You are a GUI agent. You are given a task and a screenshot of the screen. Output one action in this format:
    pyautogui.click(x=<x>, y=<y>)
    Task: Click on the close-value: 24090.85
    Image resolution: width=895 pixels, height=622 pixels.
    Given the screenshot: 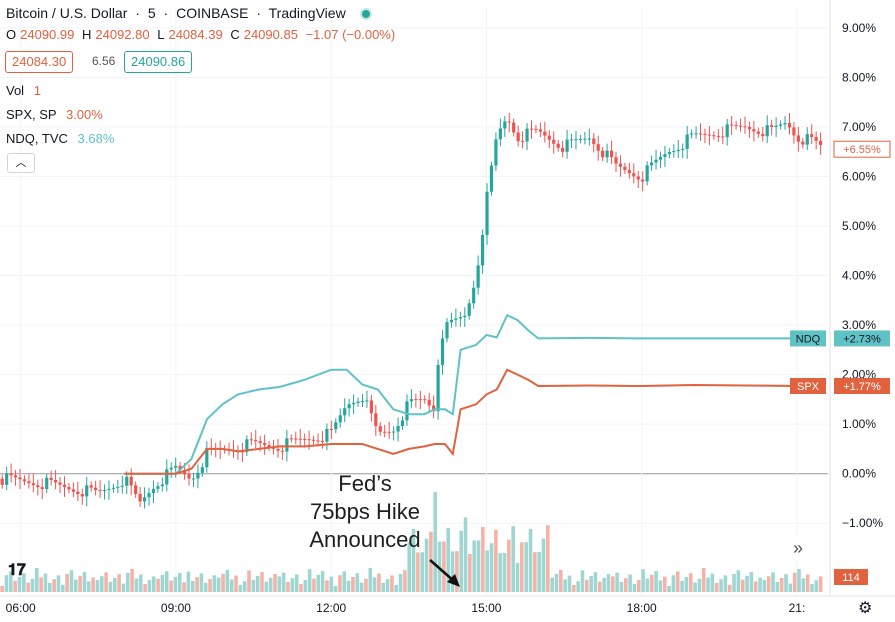 What is the action you would take?
    pyautogui.click(x=270, y=34)
    